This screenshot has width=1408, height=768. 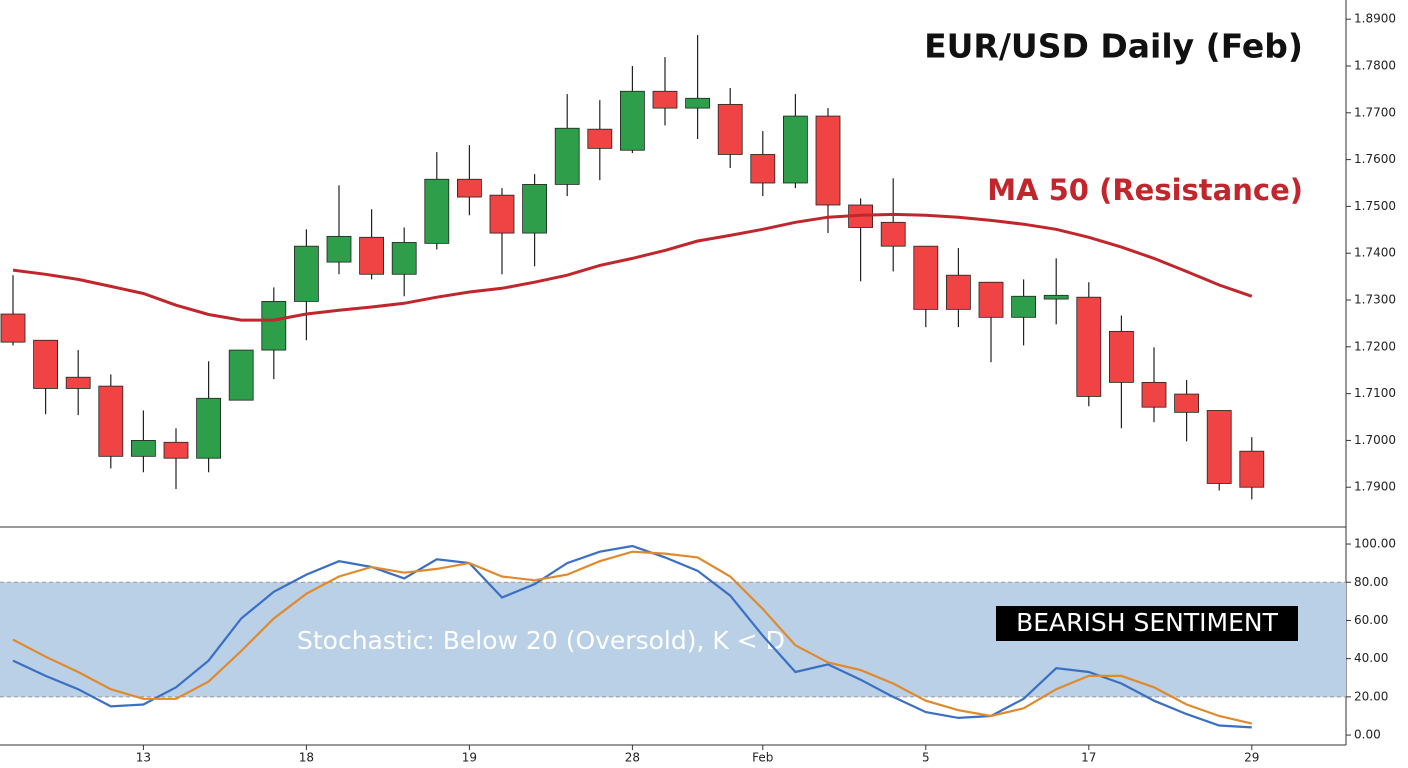 What do you see at coordinates (1375, 159) in the screenshot?
I see `y-tick-label: 1.7600` at bounding box center [1375, 159].